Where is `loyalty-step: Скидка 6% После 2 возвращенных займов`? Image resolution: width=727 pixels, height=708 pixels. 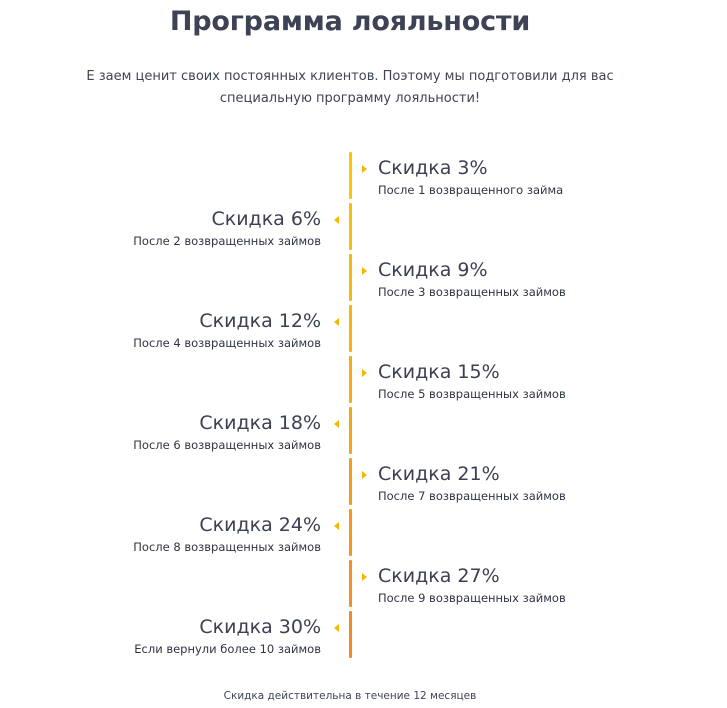 loyalty-step: Скидка 6% После 2 возвращенных займов is located at coordinates (227, 232).